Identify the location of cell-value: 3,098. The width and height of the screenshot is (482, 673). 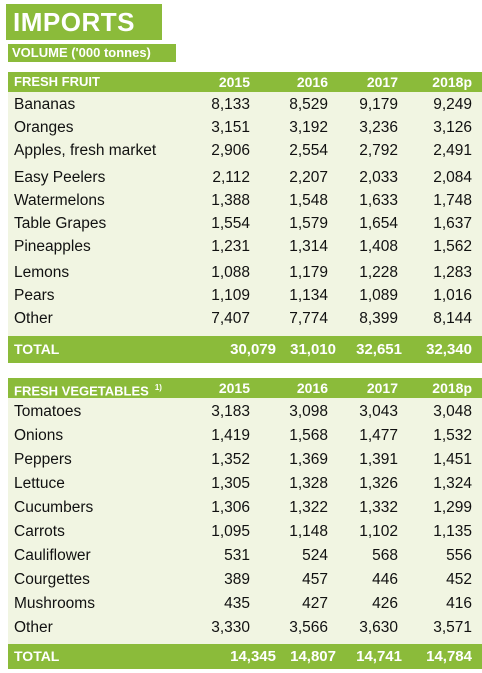
(308, 411).